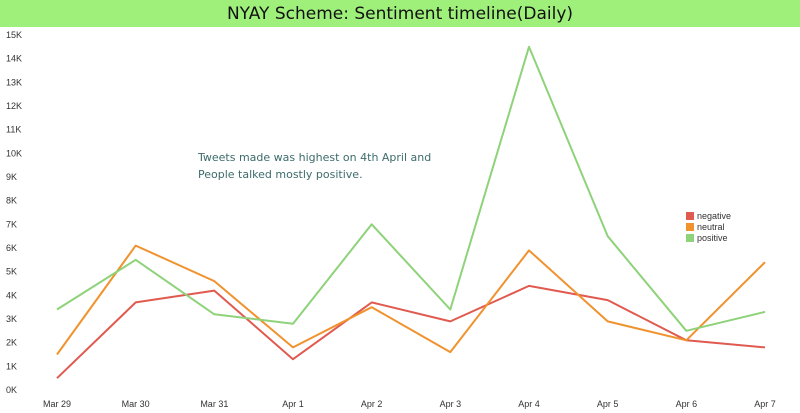 The image size is (800, 413). What do you see at coordinates (11, 177) in the screenshot?
I see `y-tick-label: 9K` at bounding box center [11, 177].